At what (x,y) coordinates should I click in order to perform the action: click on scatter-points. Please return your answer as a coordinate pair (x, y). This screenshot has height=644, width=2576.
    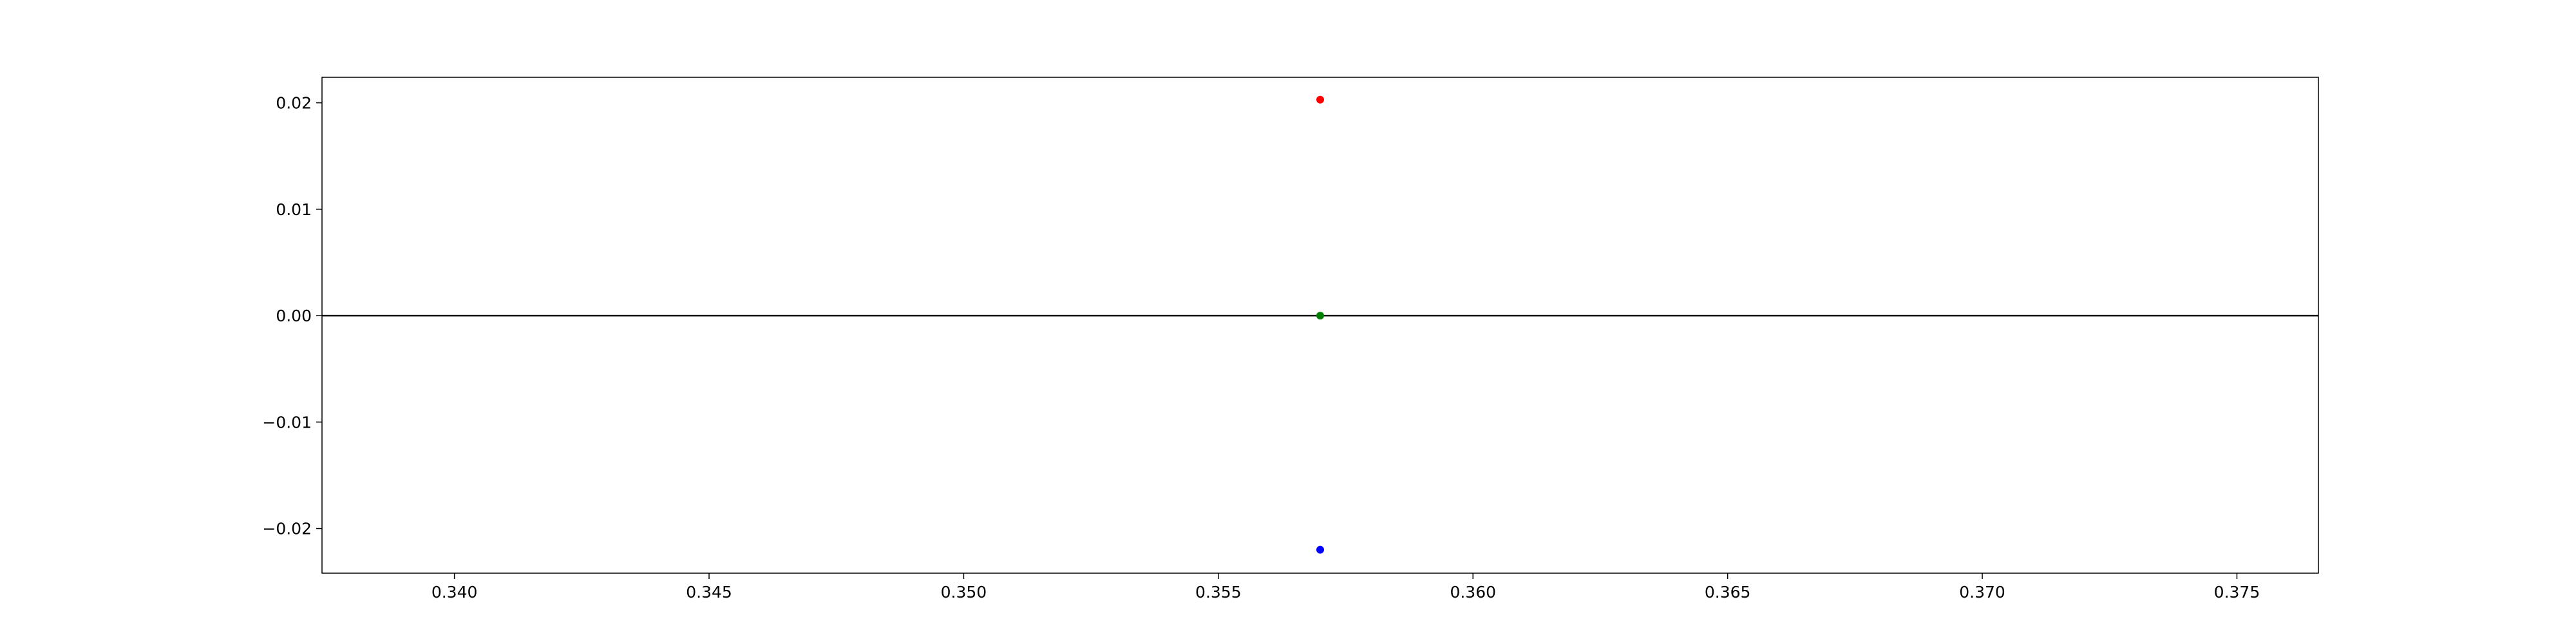
    Looking at the image, I should click on (1320, 325).